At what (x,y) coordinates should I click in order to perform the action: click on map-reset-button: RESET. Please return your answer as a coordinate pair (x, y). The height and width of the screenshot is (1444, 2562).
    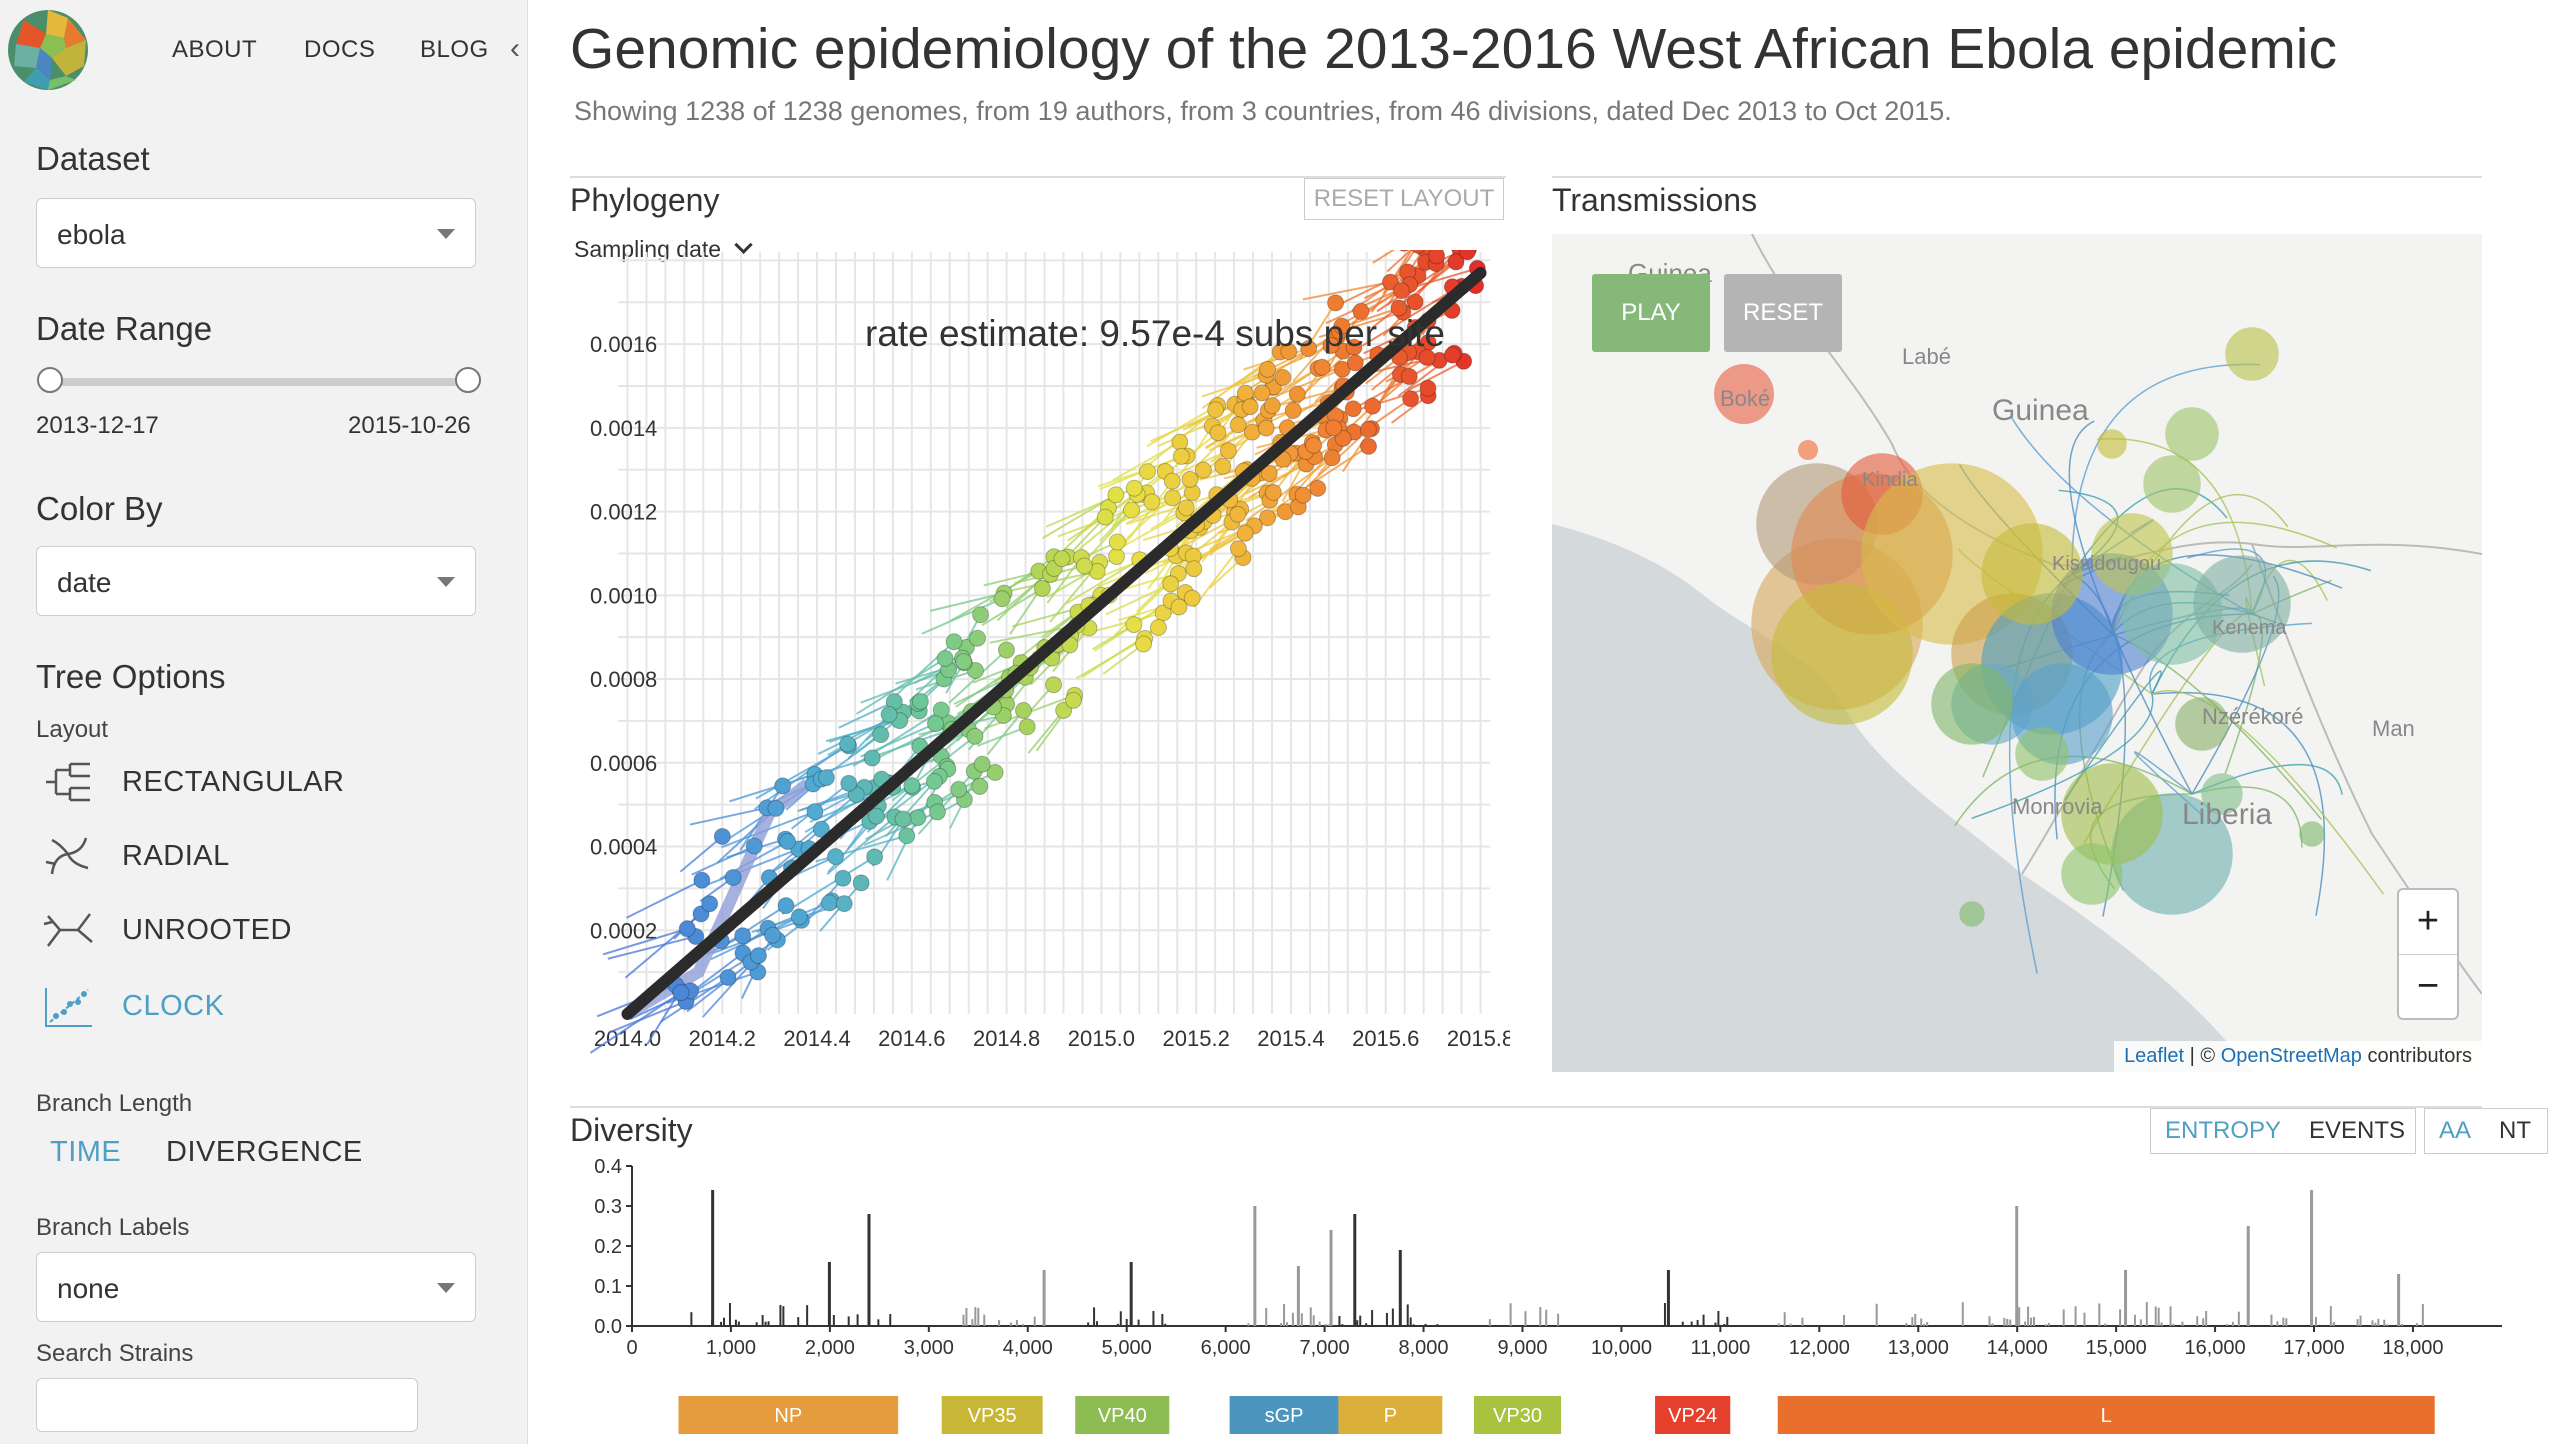
    Looking at the image, I should click on (1783, 313).